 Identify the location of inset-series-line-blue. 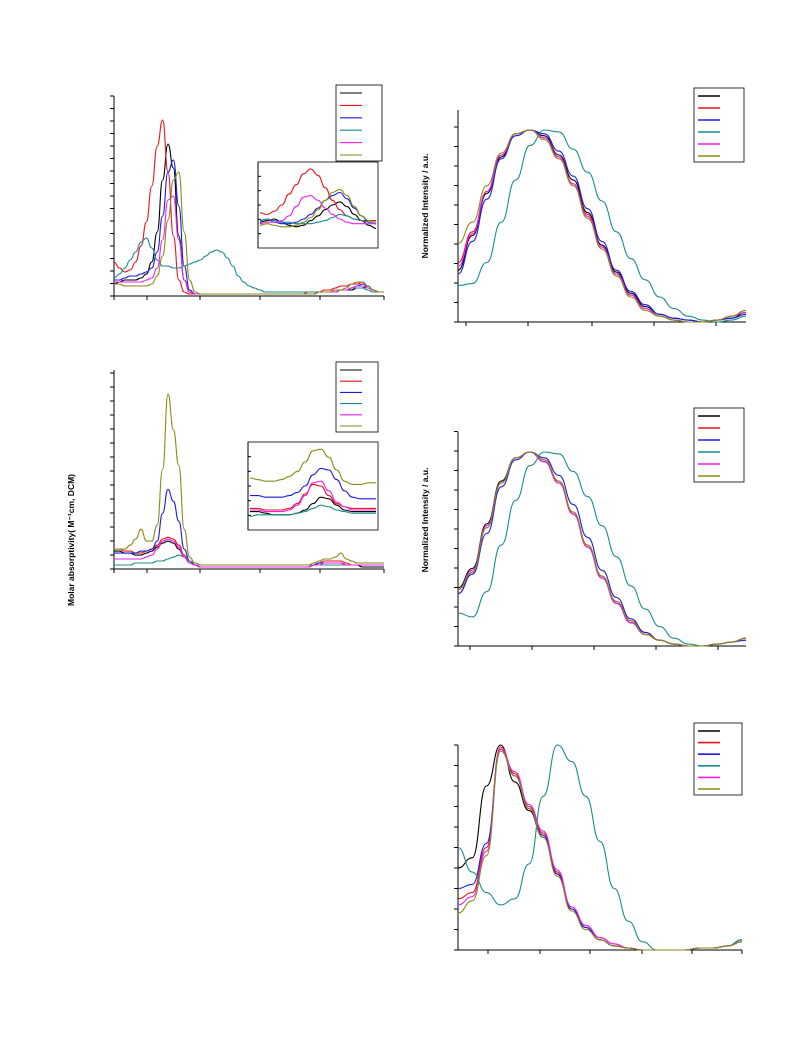
(313, 483).